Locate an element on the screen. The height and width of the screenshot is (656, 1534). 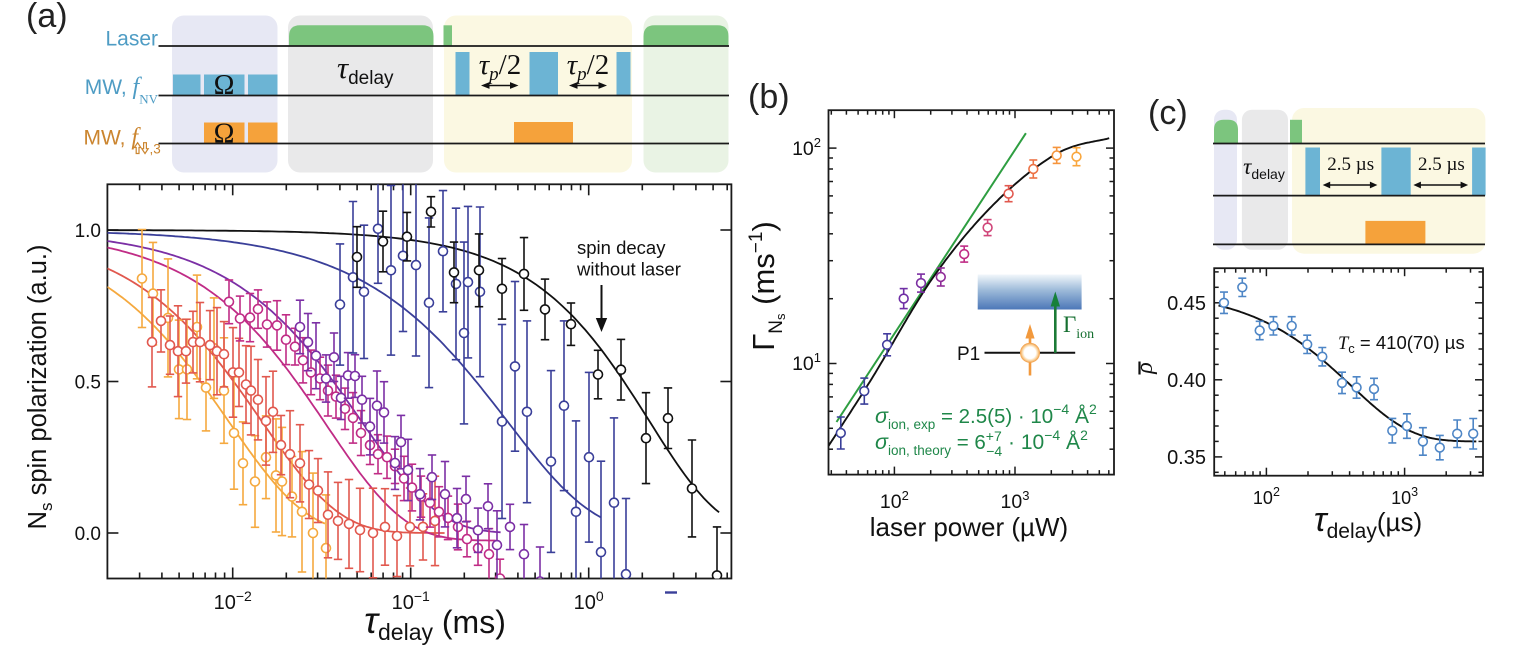
svg-text: Ns spin polarization (a.u.) is located at coordinates (40, 387).